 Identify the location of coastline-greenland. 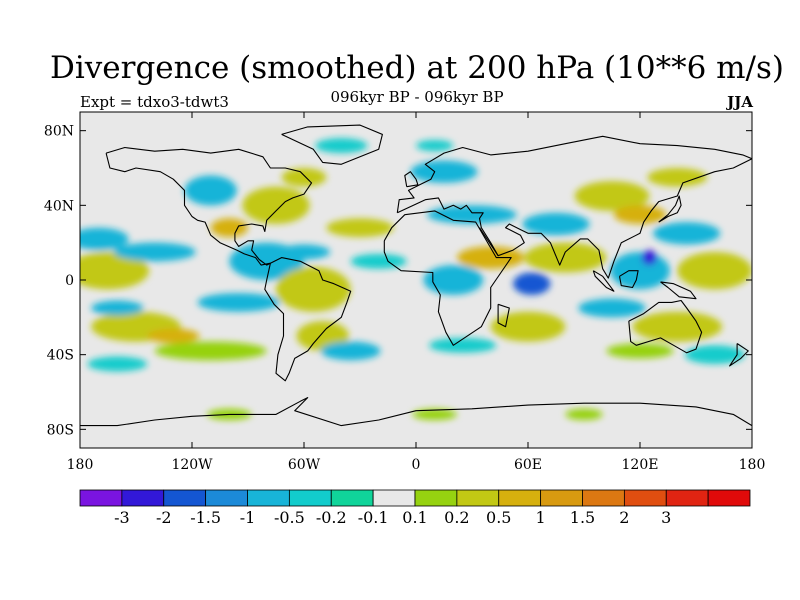
(332, 144).